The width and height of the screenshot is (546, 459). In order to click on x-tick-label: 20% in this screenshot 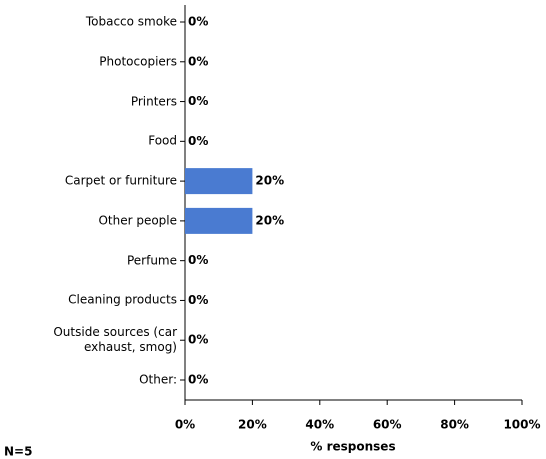, I will do `click(252, 425)`.